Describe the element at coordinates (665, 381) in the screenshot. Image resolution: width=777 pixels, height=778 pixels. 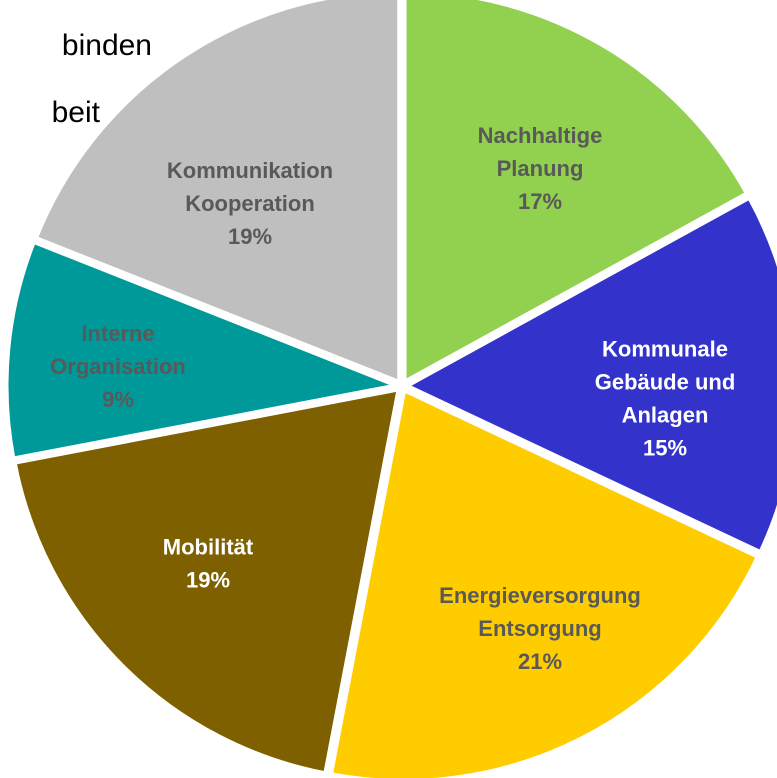
I see `slice-label-line: Gebäude und` at that location.